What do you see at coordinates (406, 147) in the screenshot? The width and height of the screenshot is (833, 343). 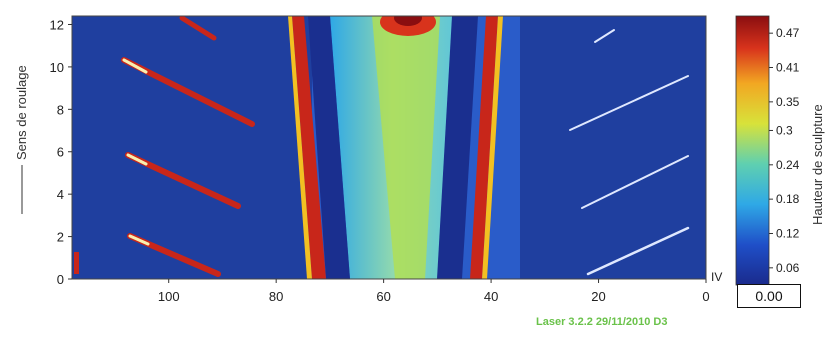 I see `center-rib-yellow` at bounding box center [406, 147].